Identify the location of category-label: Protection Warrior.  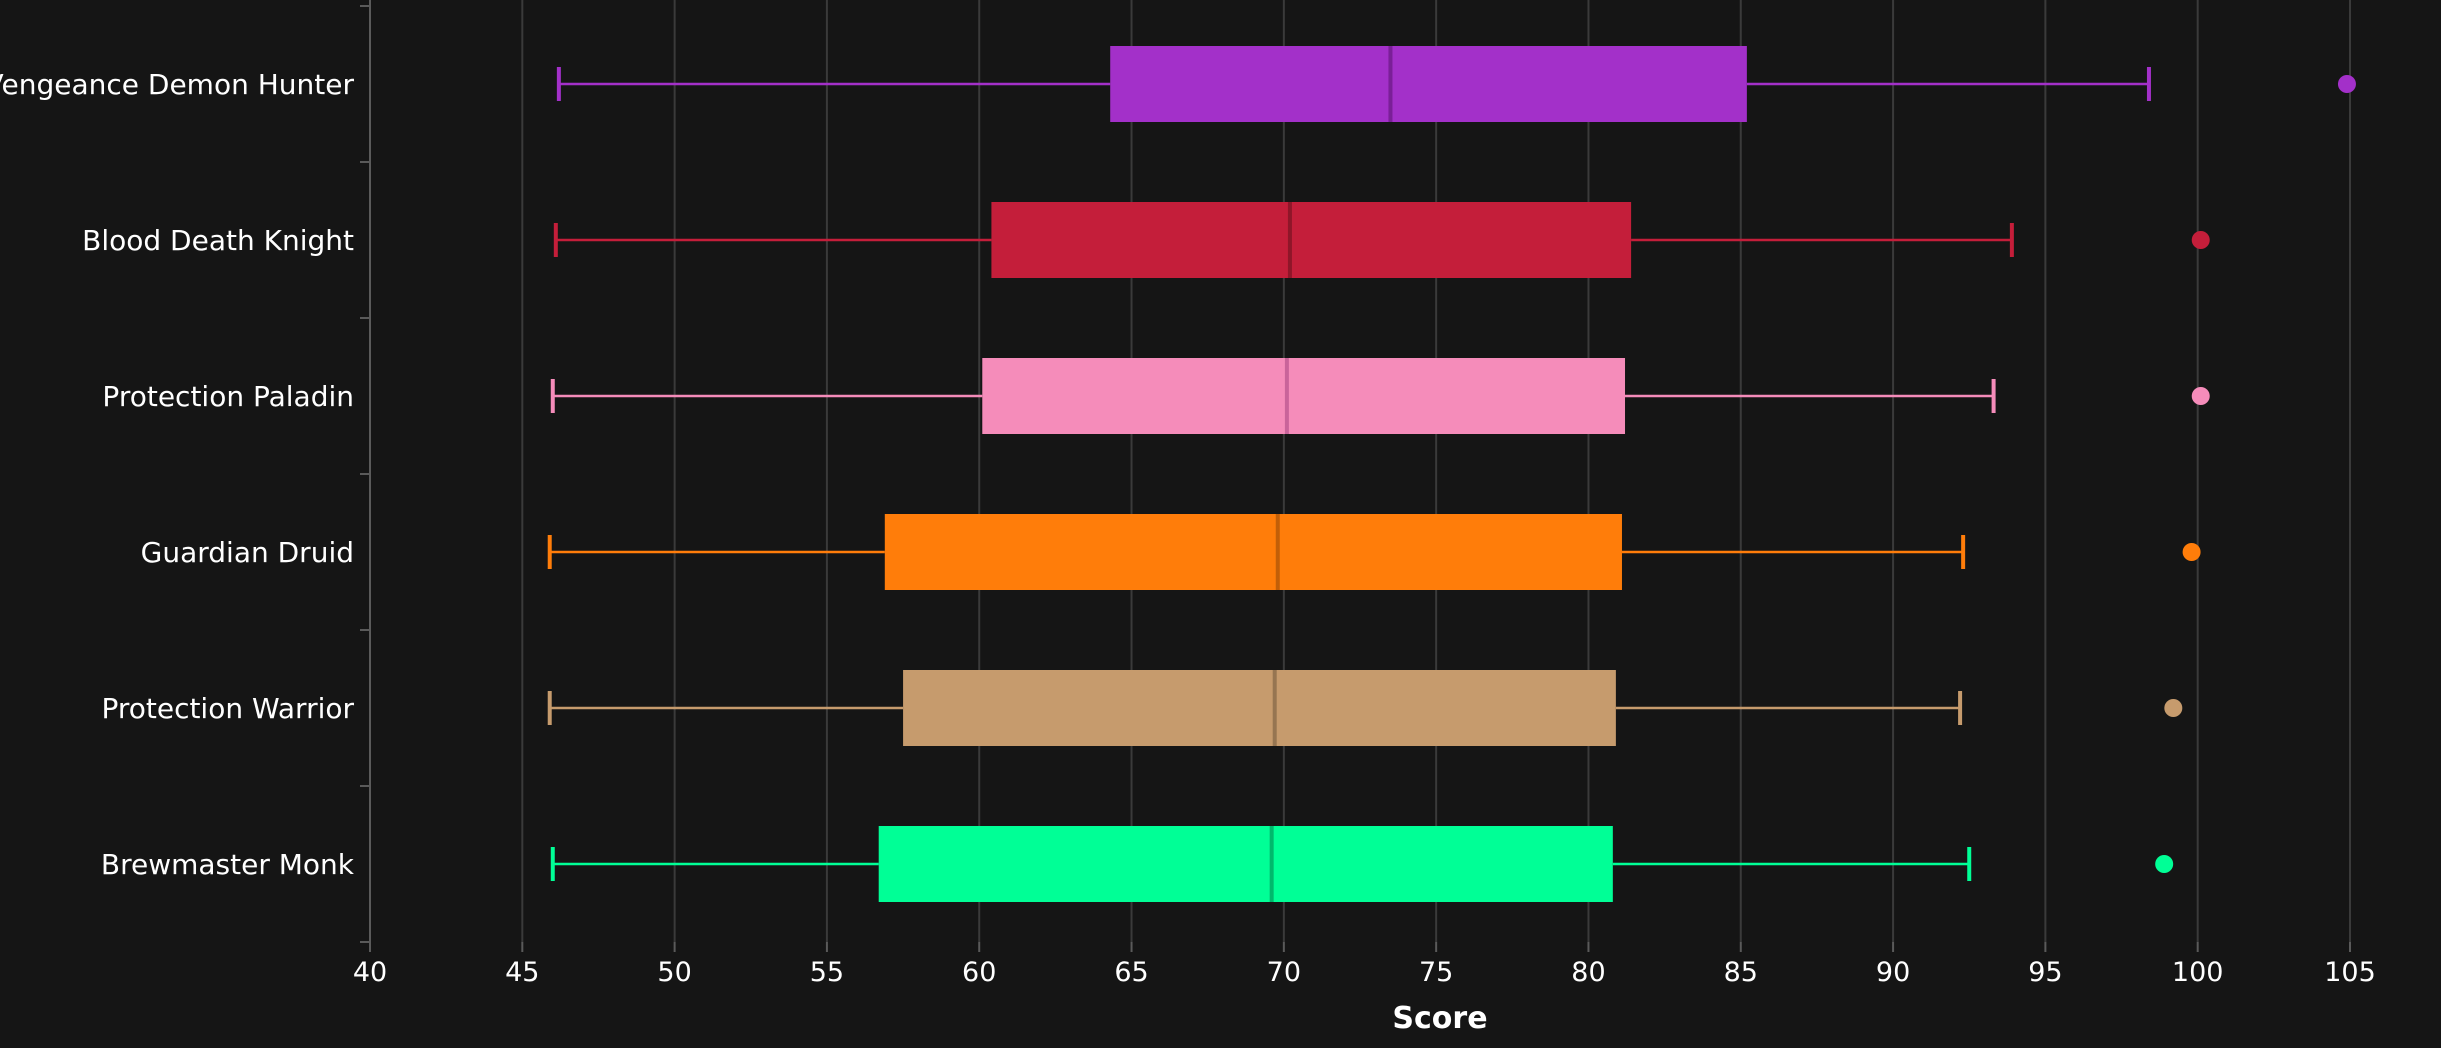
(227, 708).